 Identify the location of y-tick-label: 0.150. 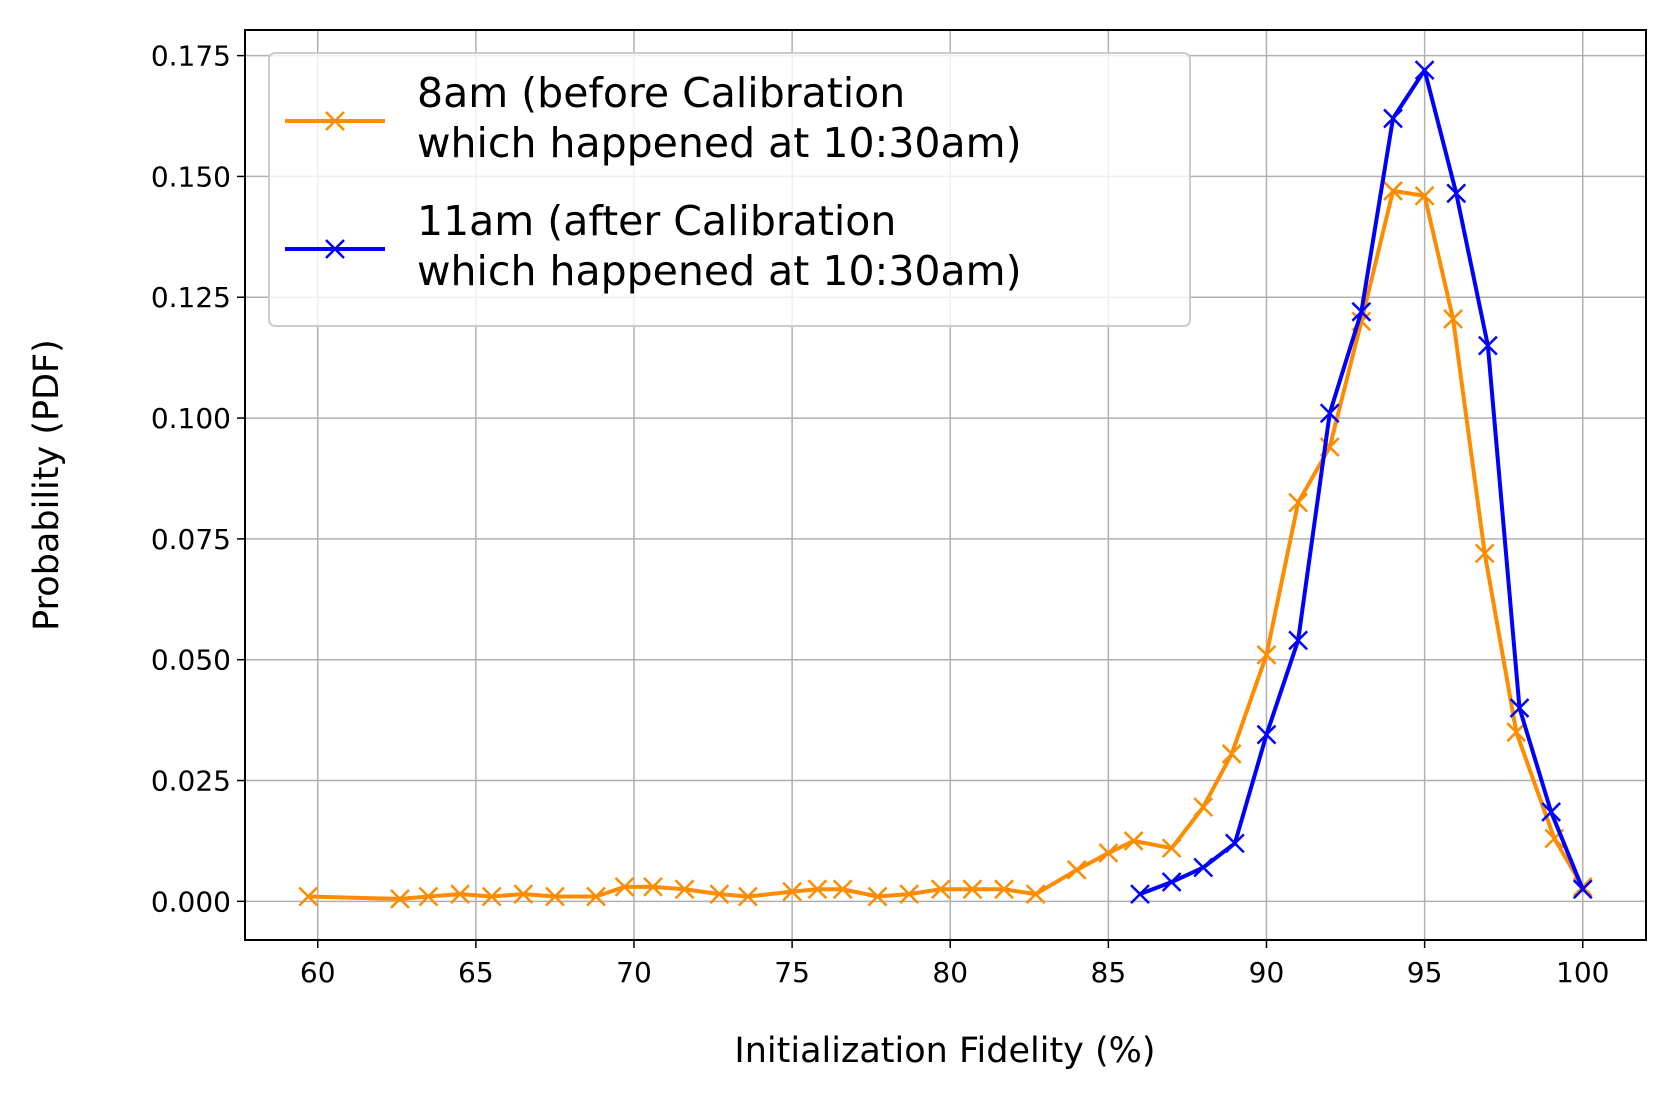
(191, 176).